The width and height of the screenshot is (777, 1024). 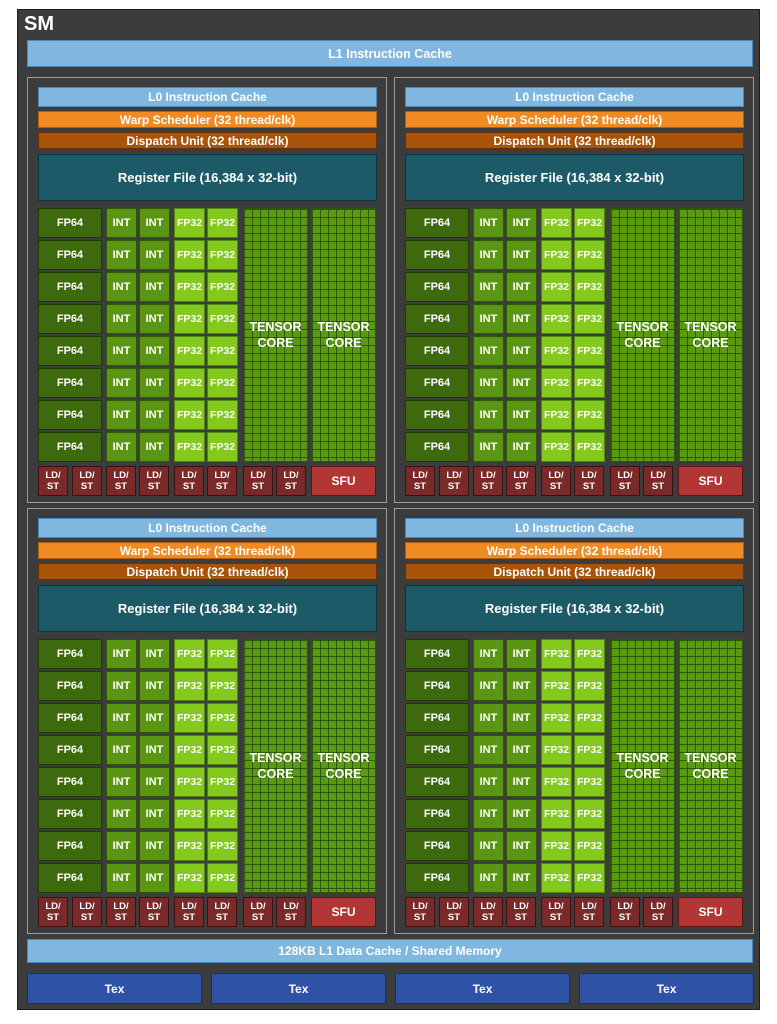 What do you see at coordinates (482, 988) in the screenshot?
I see `tex-unit: Tex` at bounding box center [482, 988].